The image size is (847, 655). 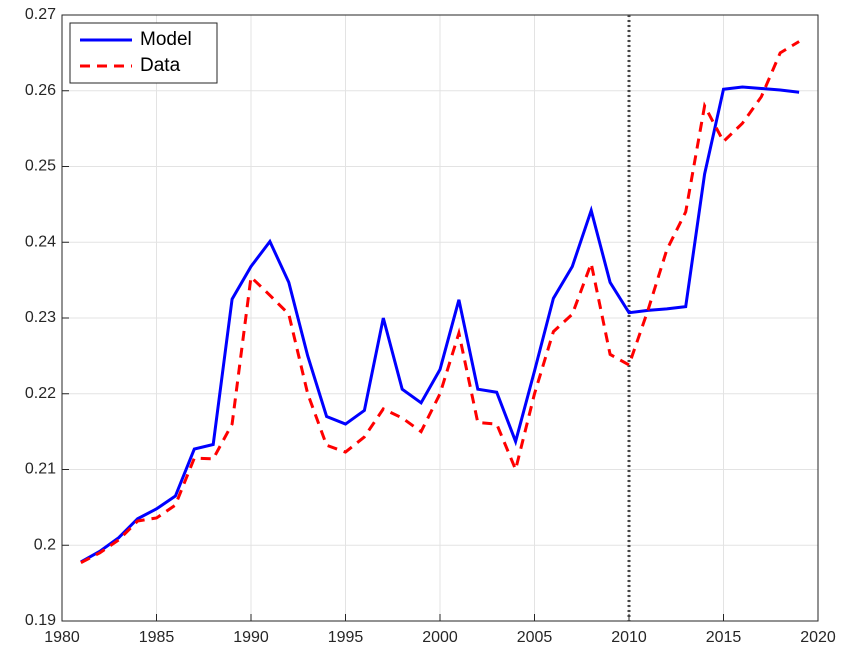 What do you see at coordinates (160, 65) in the screenshot?
I see `legend-label: Data` at bounding box center [160, 65].